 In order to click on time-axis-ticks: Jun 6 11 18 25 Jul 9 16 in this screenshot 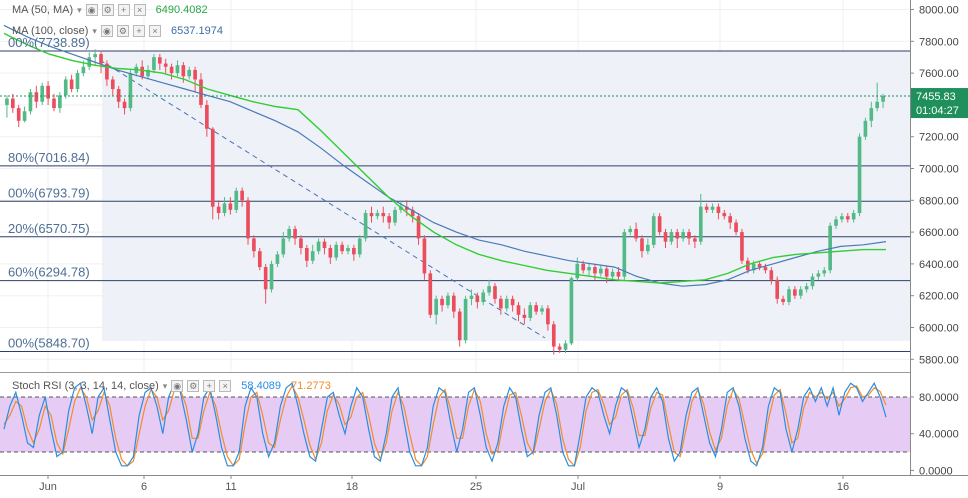, I will do `click(444, 484)`.